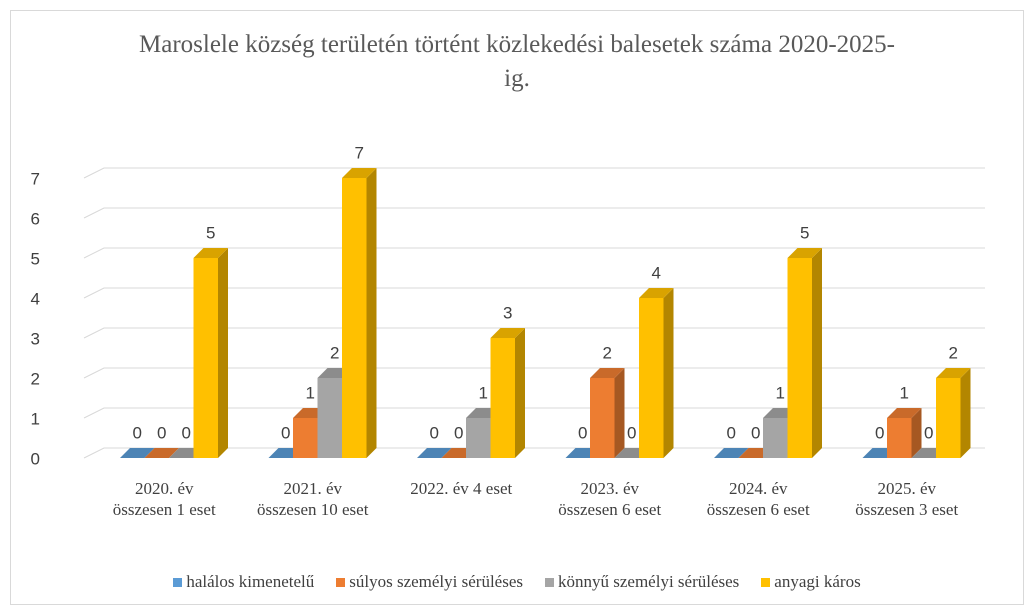 The image size is (1034, 615). I want to click on y-tick-label: 3, so click(35, 338).